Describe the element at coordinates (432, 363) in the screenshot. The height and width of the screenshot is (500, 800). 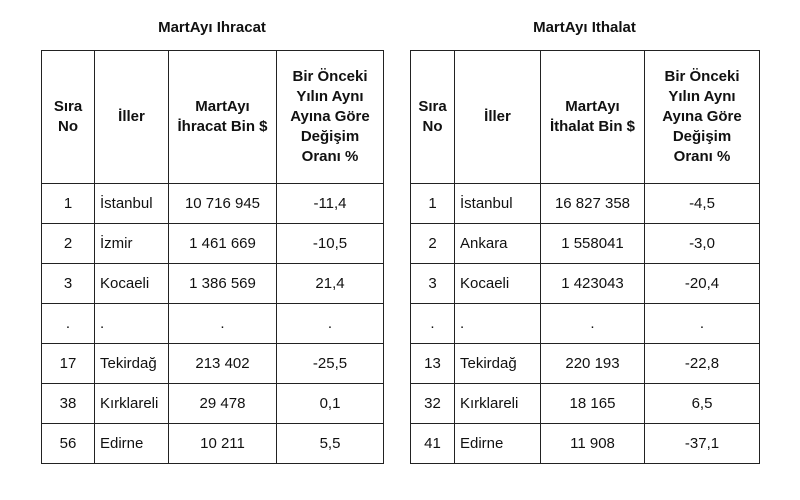
I see `cell-no: 13` at that location.